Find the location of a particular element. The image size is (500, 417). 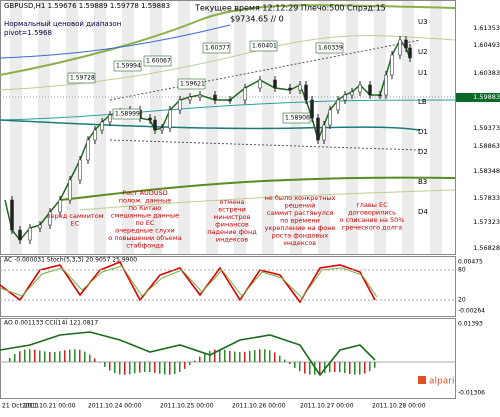

price-highlight is located at coordinates (478, 97).